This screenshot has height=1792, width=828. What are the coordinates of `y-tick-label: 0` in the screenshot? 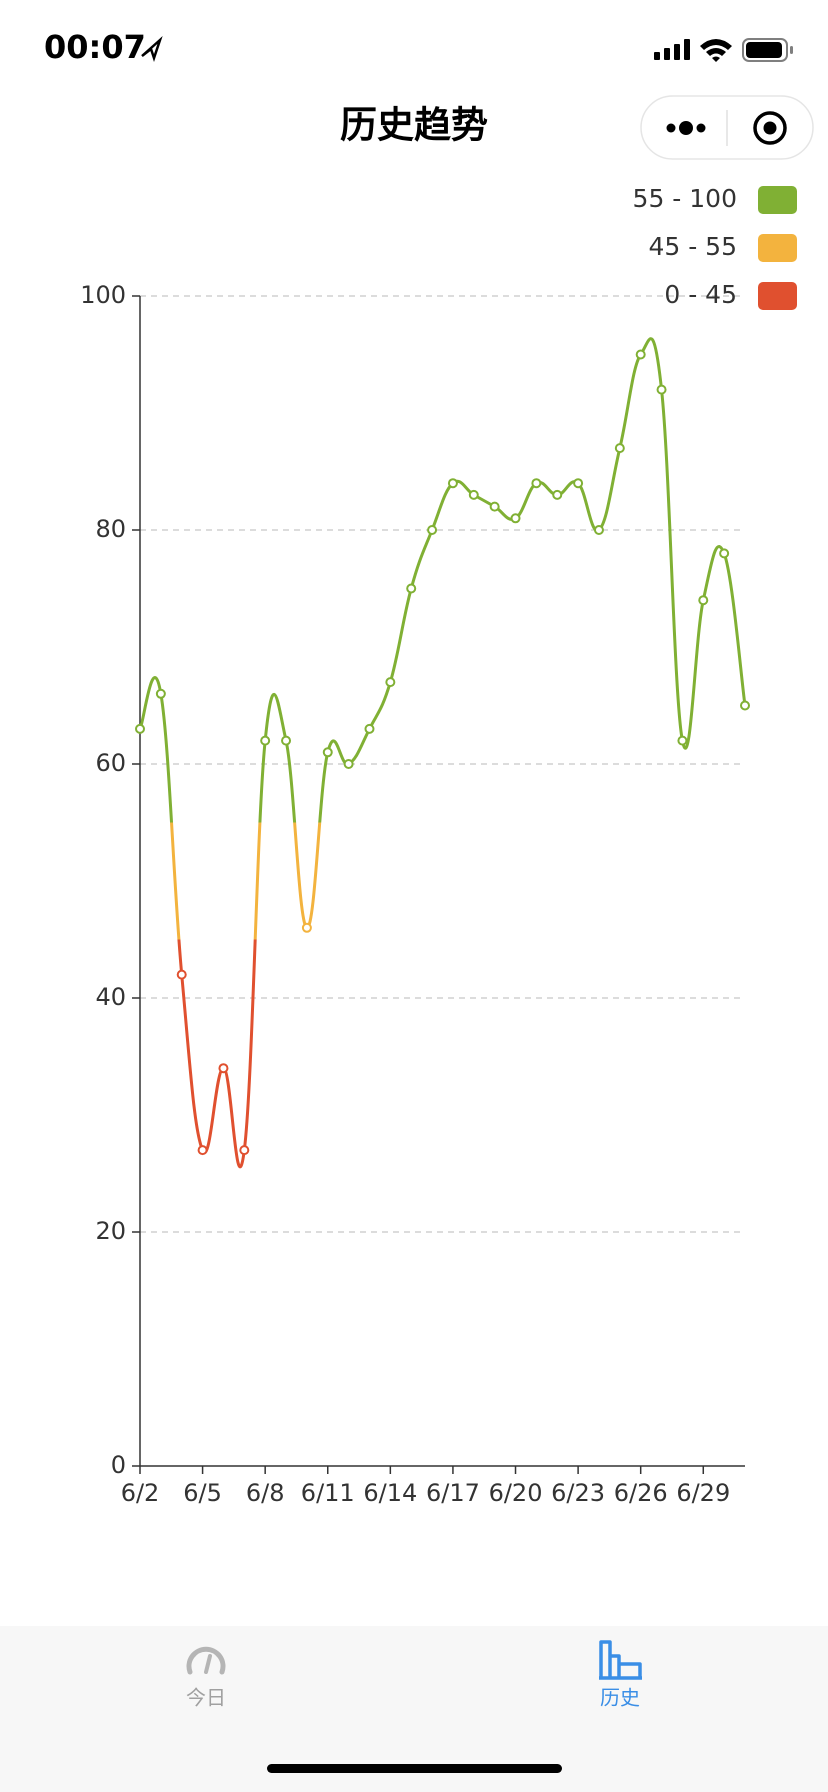 It's located at (118, 1465).